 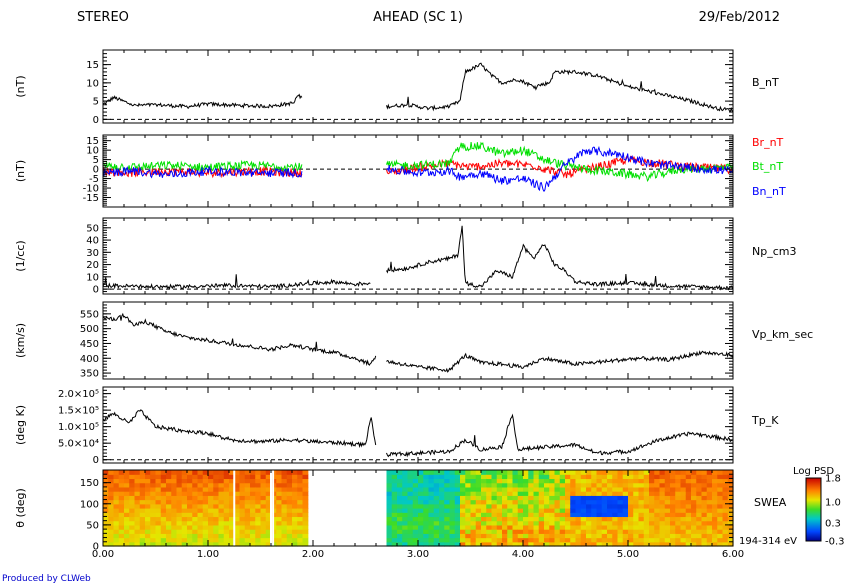 I want to click on series-label-Bn_nT: Bn_nT, so click(x=769, y=191).